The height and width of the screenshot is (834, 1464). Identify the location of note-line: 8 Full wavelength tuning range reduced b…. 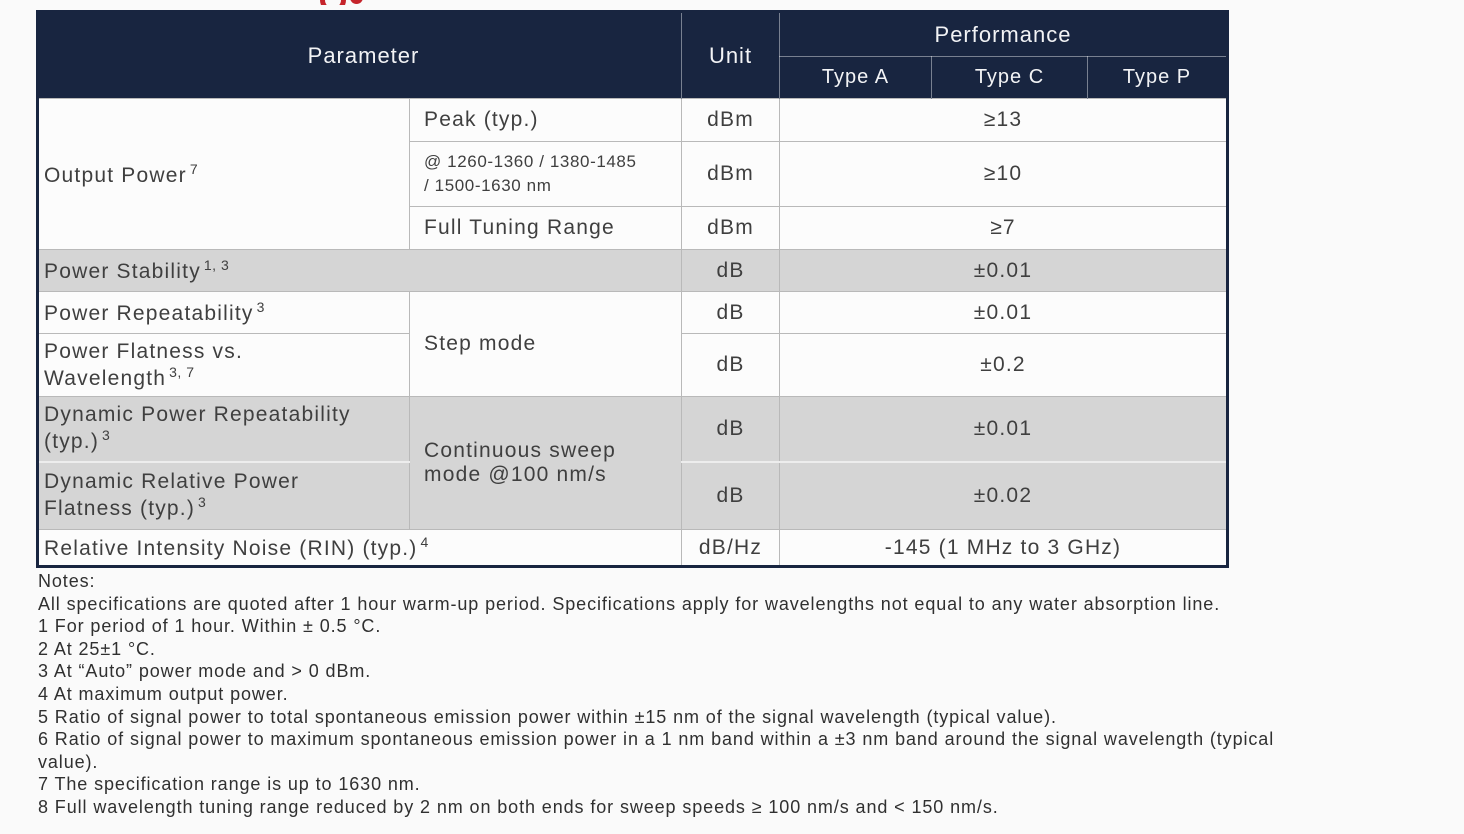
(518, 806).